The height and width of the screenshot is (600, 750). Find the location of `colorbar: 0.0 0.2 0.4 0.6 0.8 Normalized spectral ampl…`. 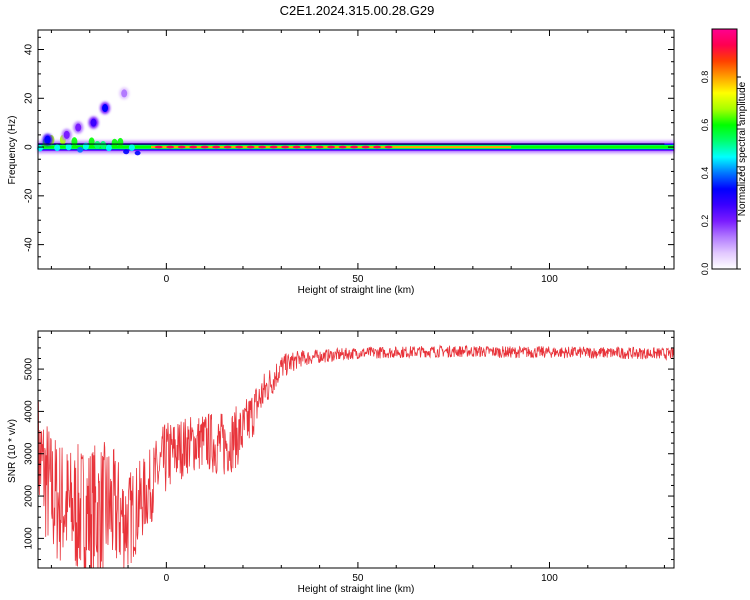

colorbar: 0.0 0.2 0.4 0.6 0.8 Normalized spectral ampl… is located at coordinates (724, 152).